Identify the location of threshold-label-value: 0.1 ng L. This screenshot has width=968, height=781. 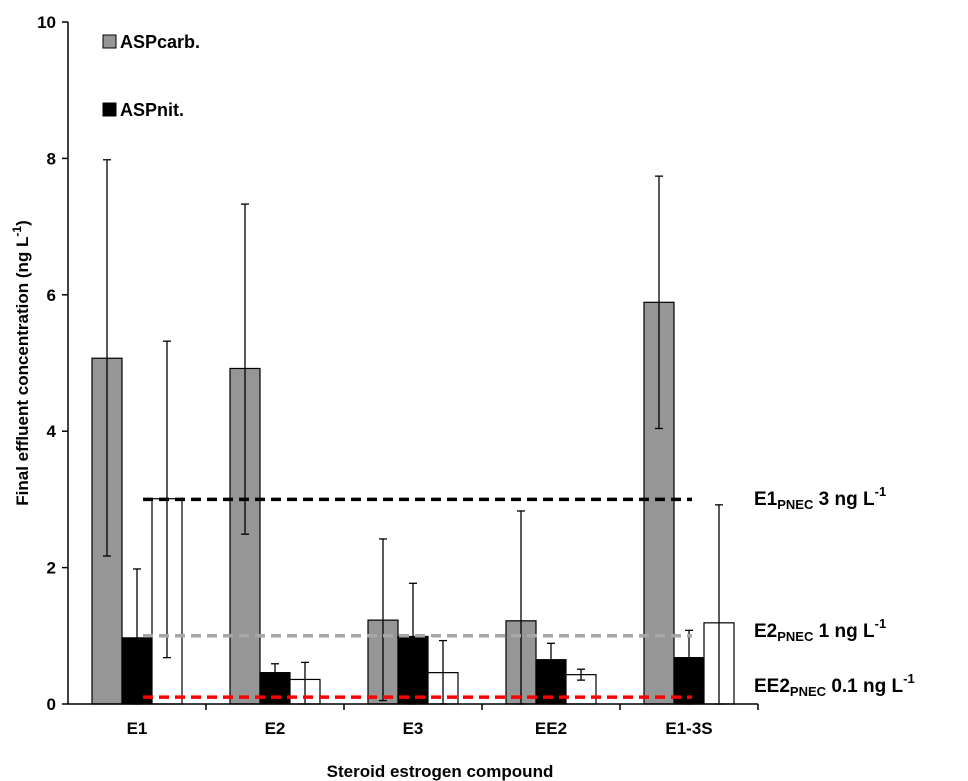
(864, 686).